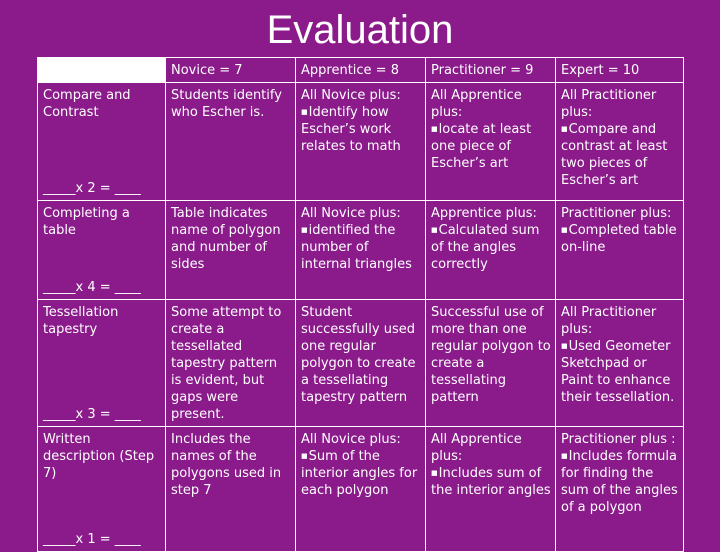 Image resolution: width=720 pixels, height=552 pixels. Describe the element at coordinates (619, 70) in the screenshot. I see `header-expert: Expert = 10` at that location.